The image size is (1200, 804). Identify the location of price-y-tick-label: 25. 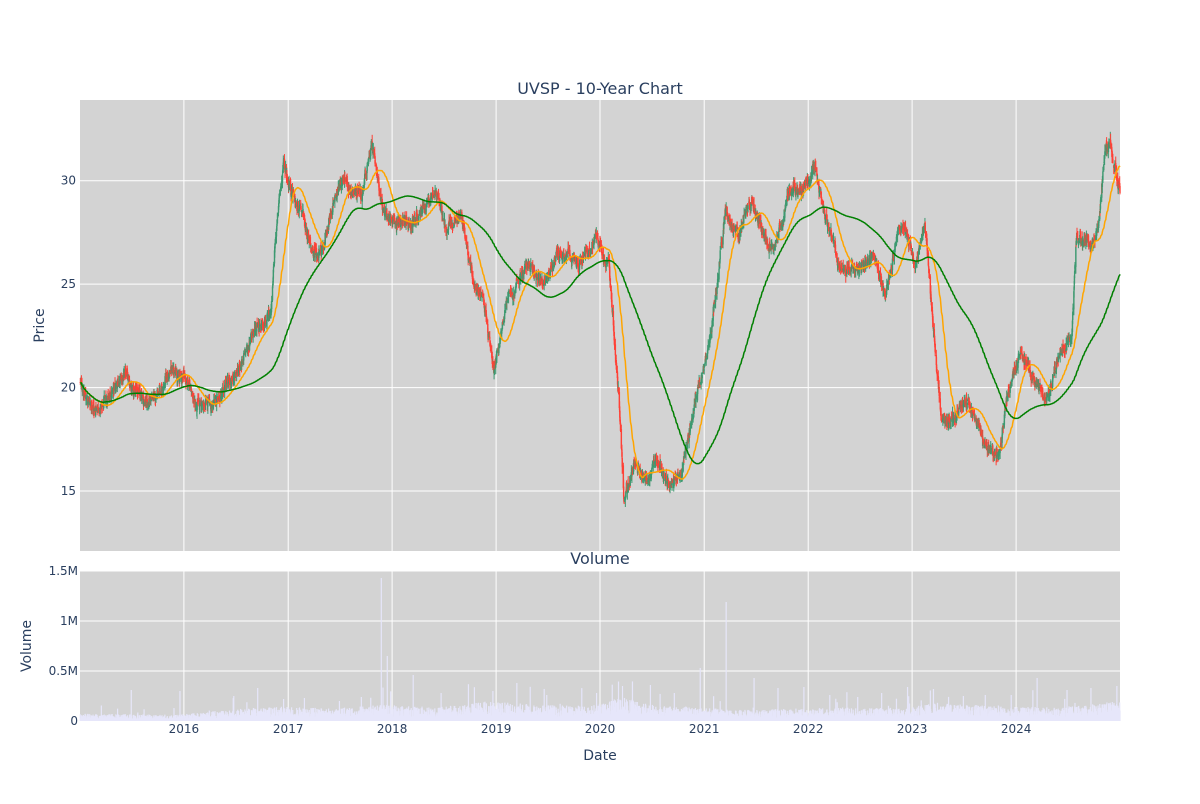
(68, 284).